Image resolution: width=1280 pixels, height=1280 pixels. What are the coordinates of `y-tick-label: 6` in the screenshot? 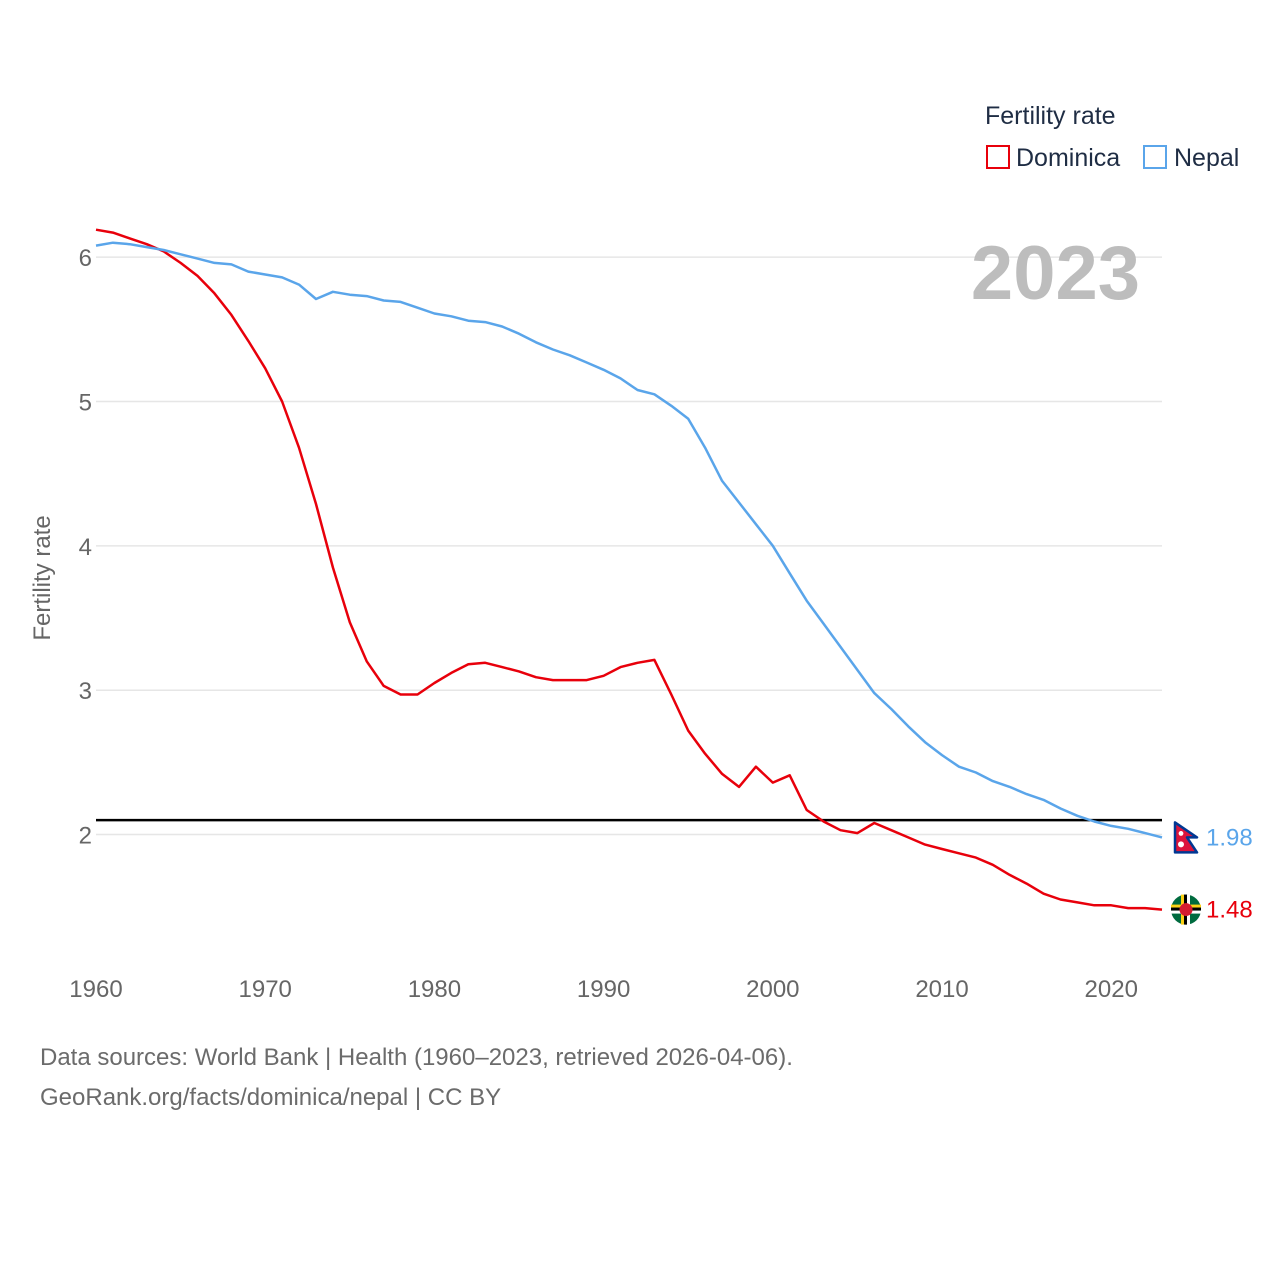 It's located at (85, 258).